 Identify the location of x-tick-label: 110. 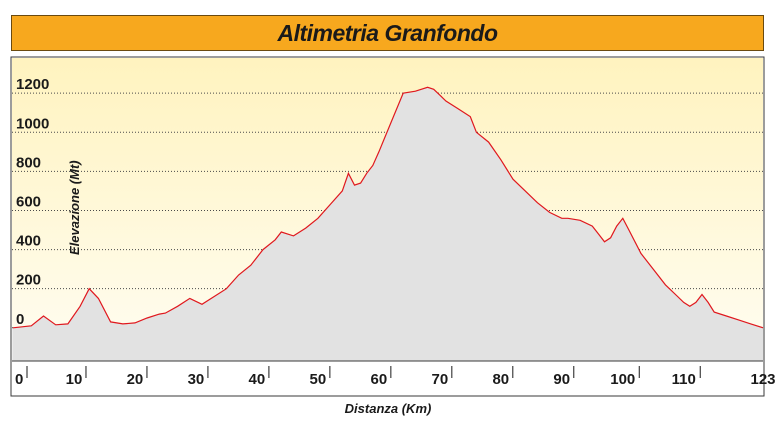
(684, 379).